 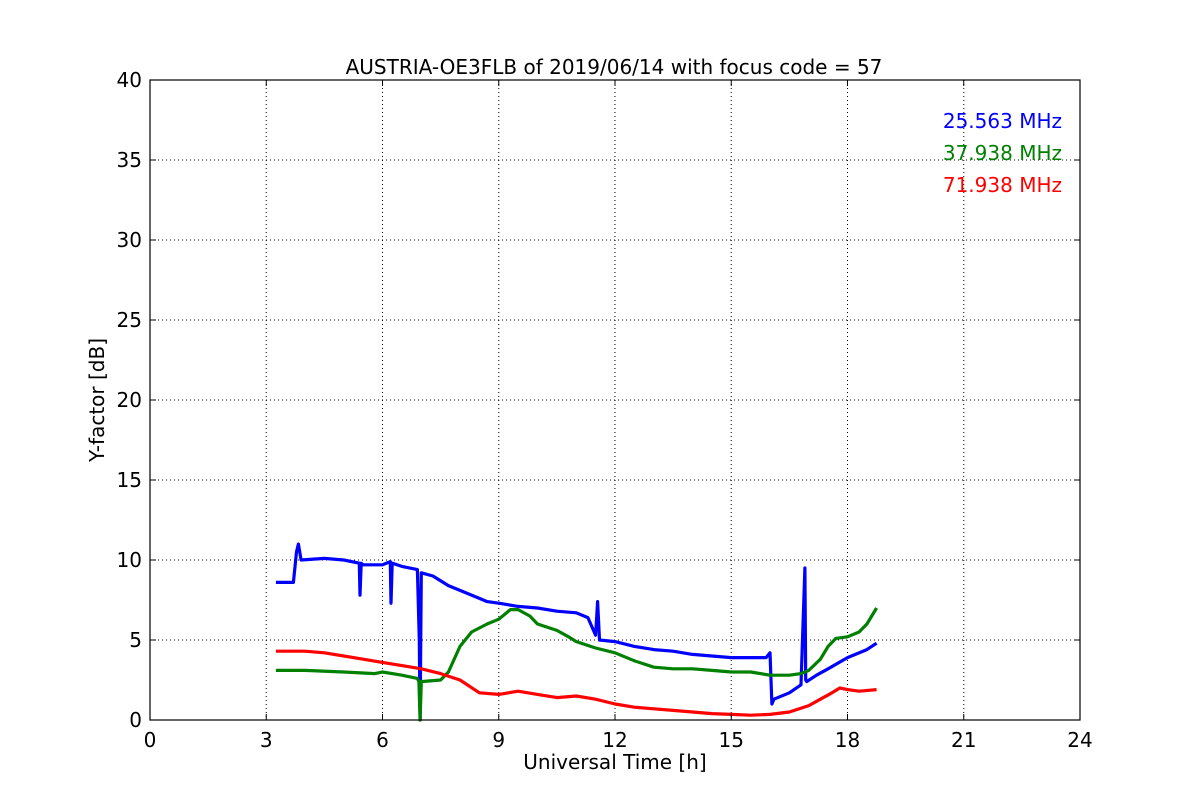 I want to click on series-layer, so click(x=576, y=632).